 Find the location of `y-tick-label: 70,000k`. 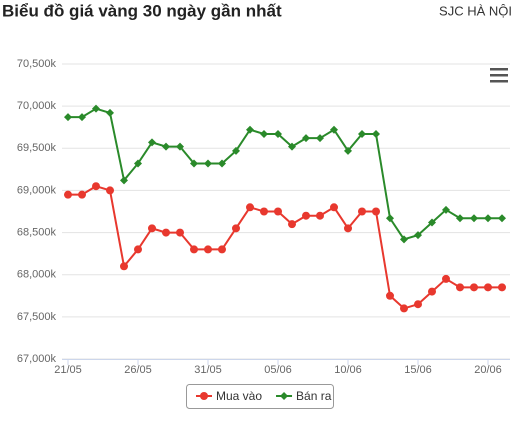

y-tick-label: 70,000k is located at coordinates (37, 106).